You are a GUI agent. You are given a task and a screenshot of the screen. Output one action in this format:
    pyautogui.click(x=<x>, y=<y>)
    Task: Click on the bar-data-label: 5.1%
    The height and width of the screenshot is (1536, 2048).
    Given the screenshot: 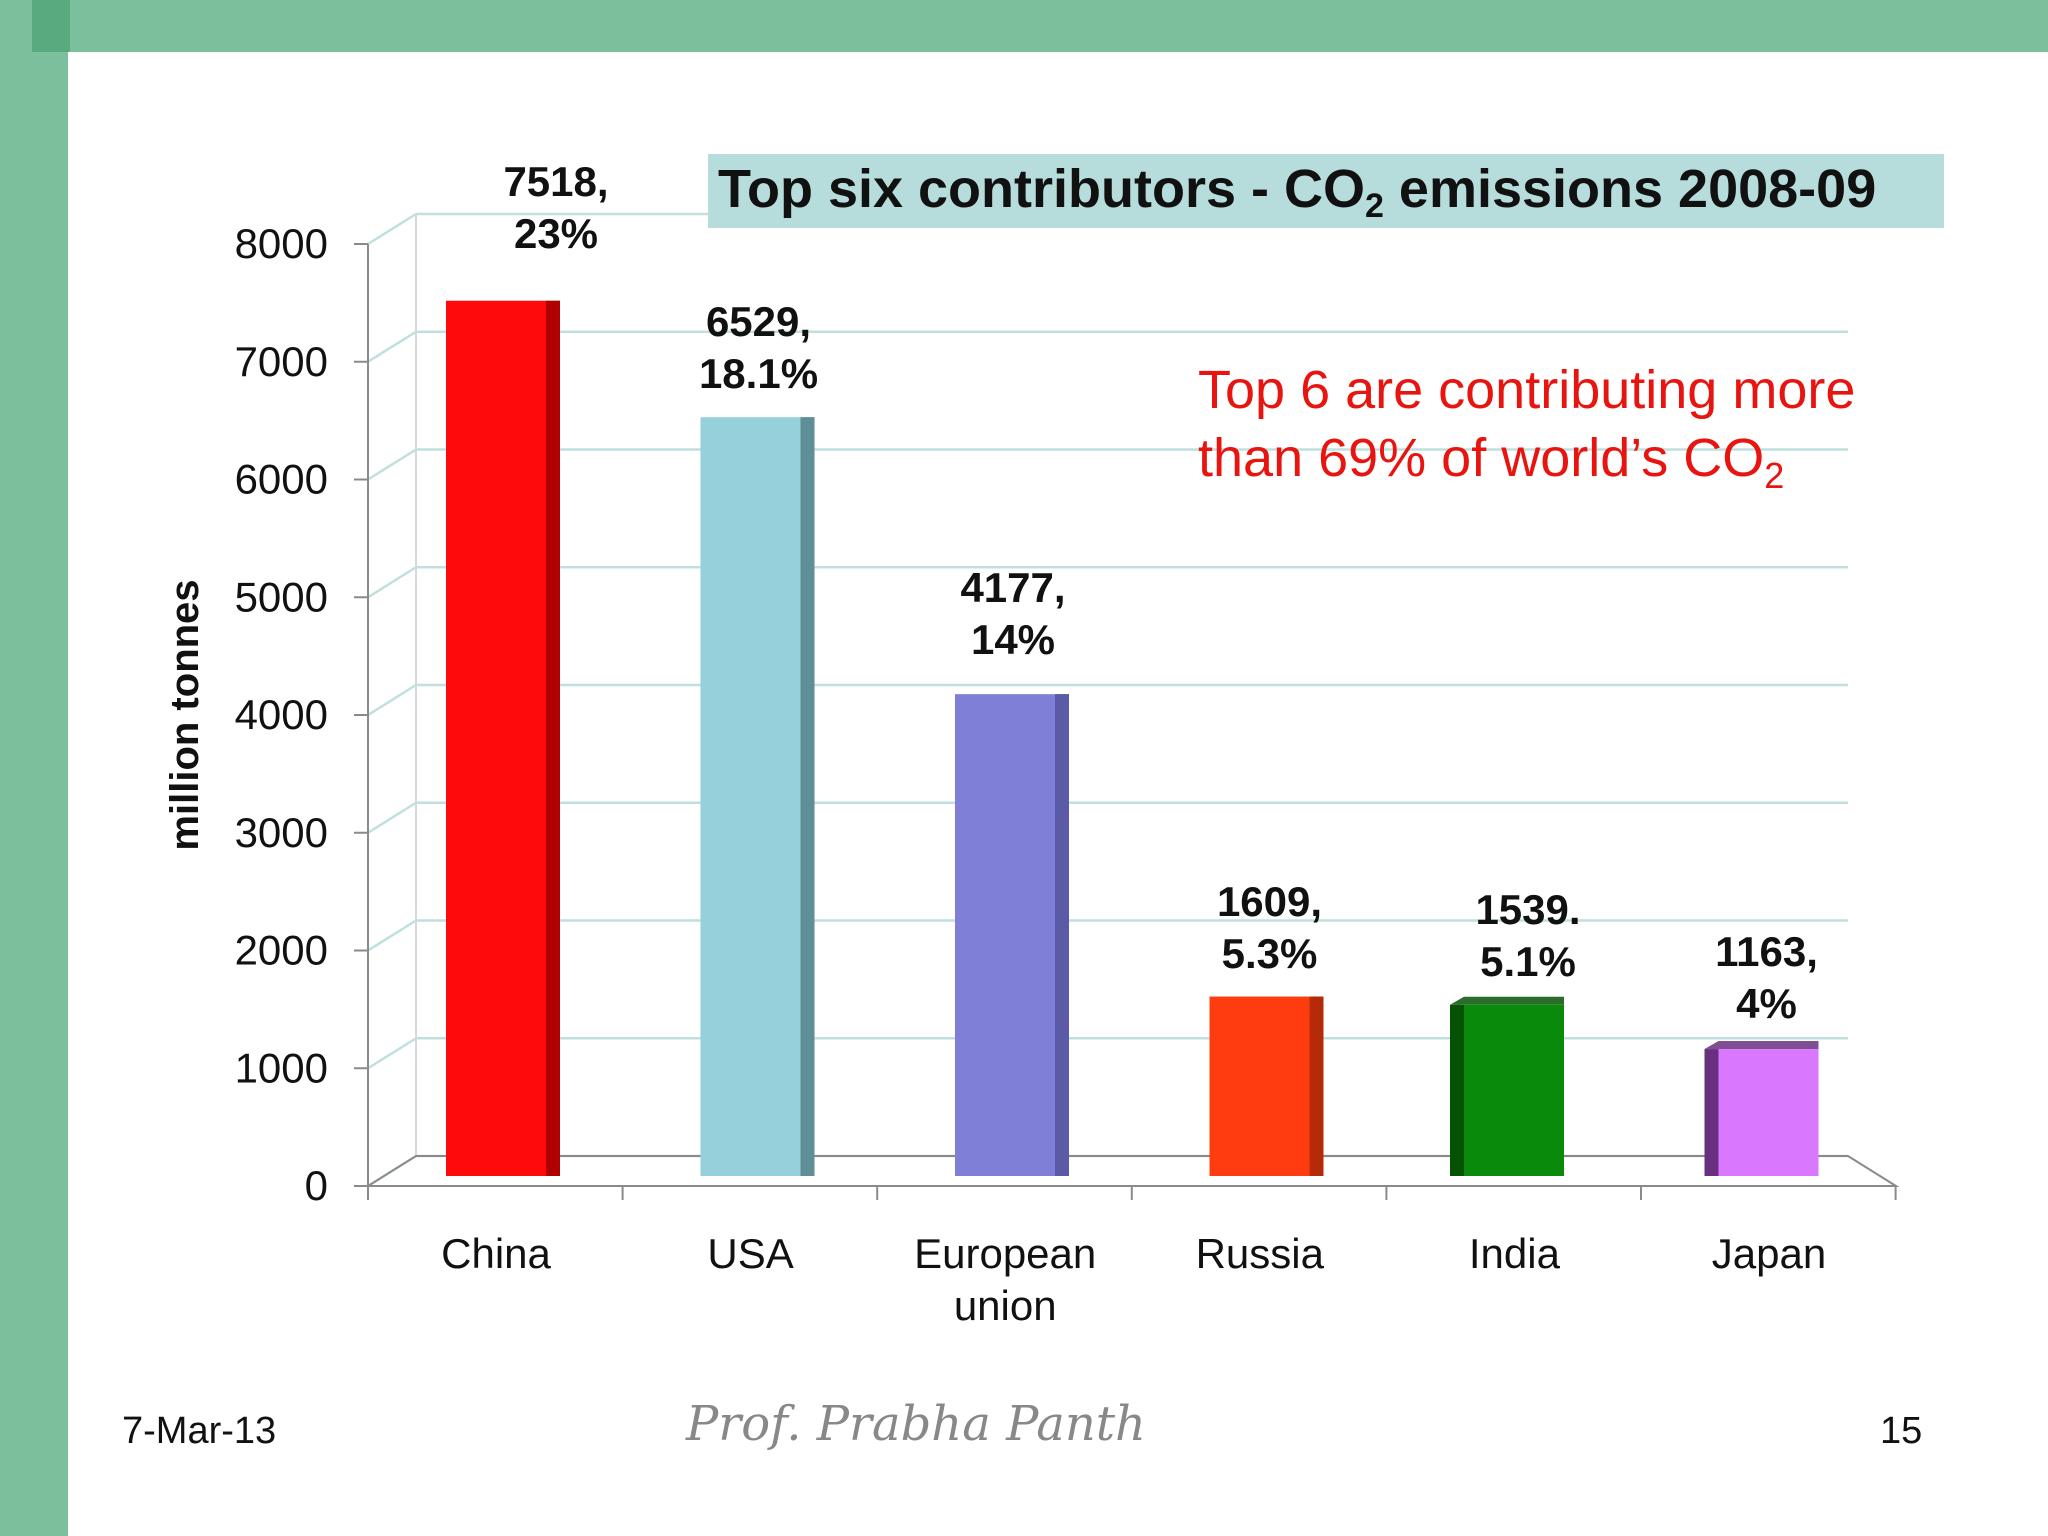 What is the action you would take?
    pyautogui.click(x=1528, y=961)
    